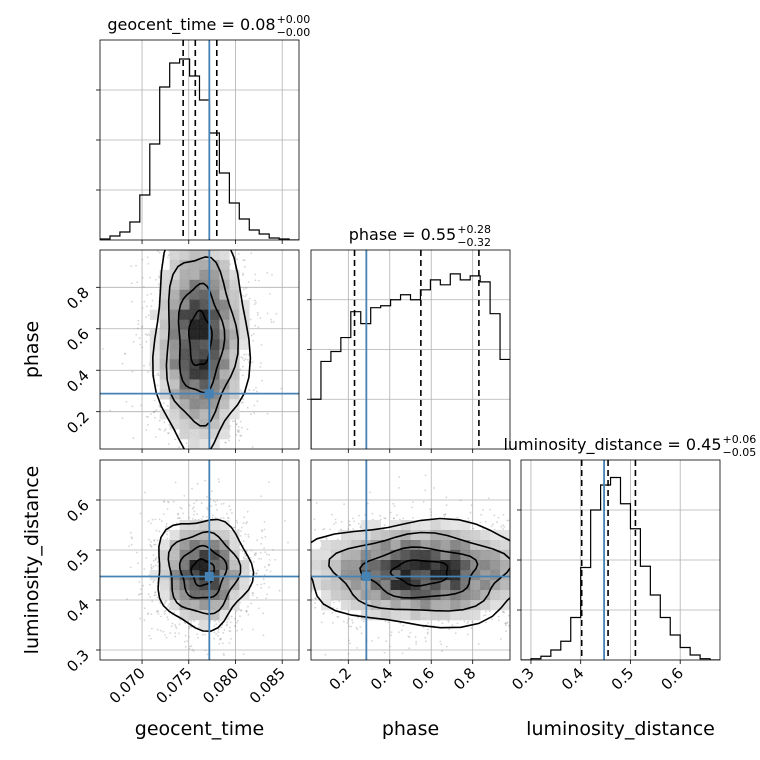  Describe the element at coordinates (740, 452) in the screenshot. I see `title-lower-error: −0.05` at that location.